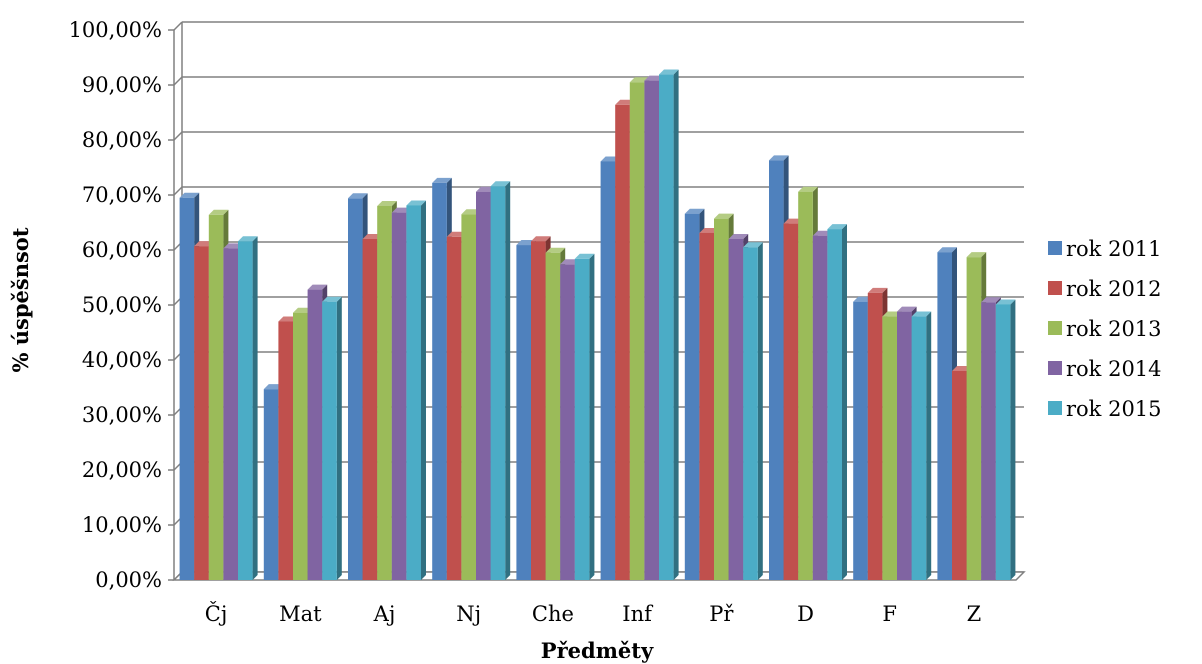  Describe the element at coordinates (122, 415) in the screenshot. I see `y-tick-label: 30,00%` at that location.